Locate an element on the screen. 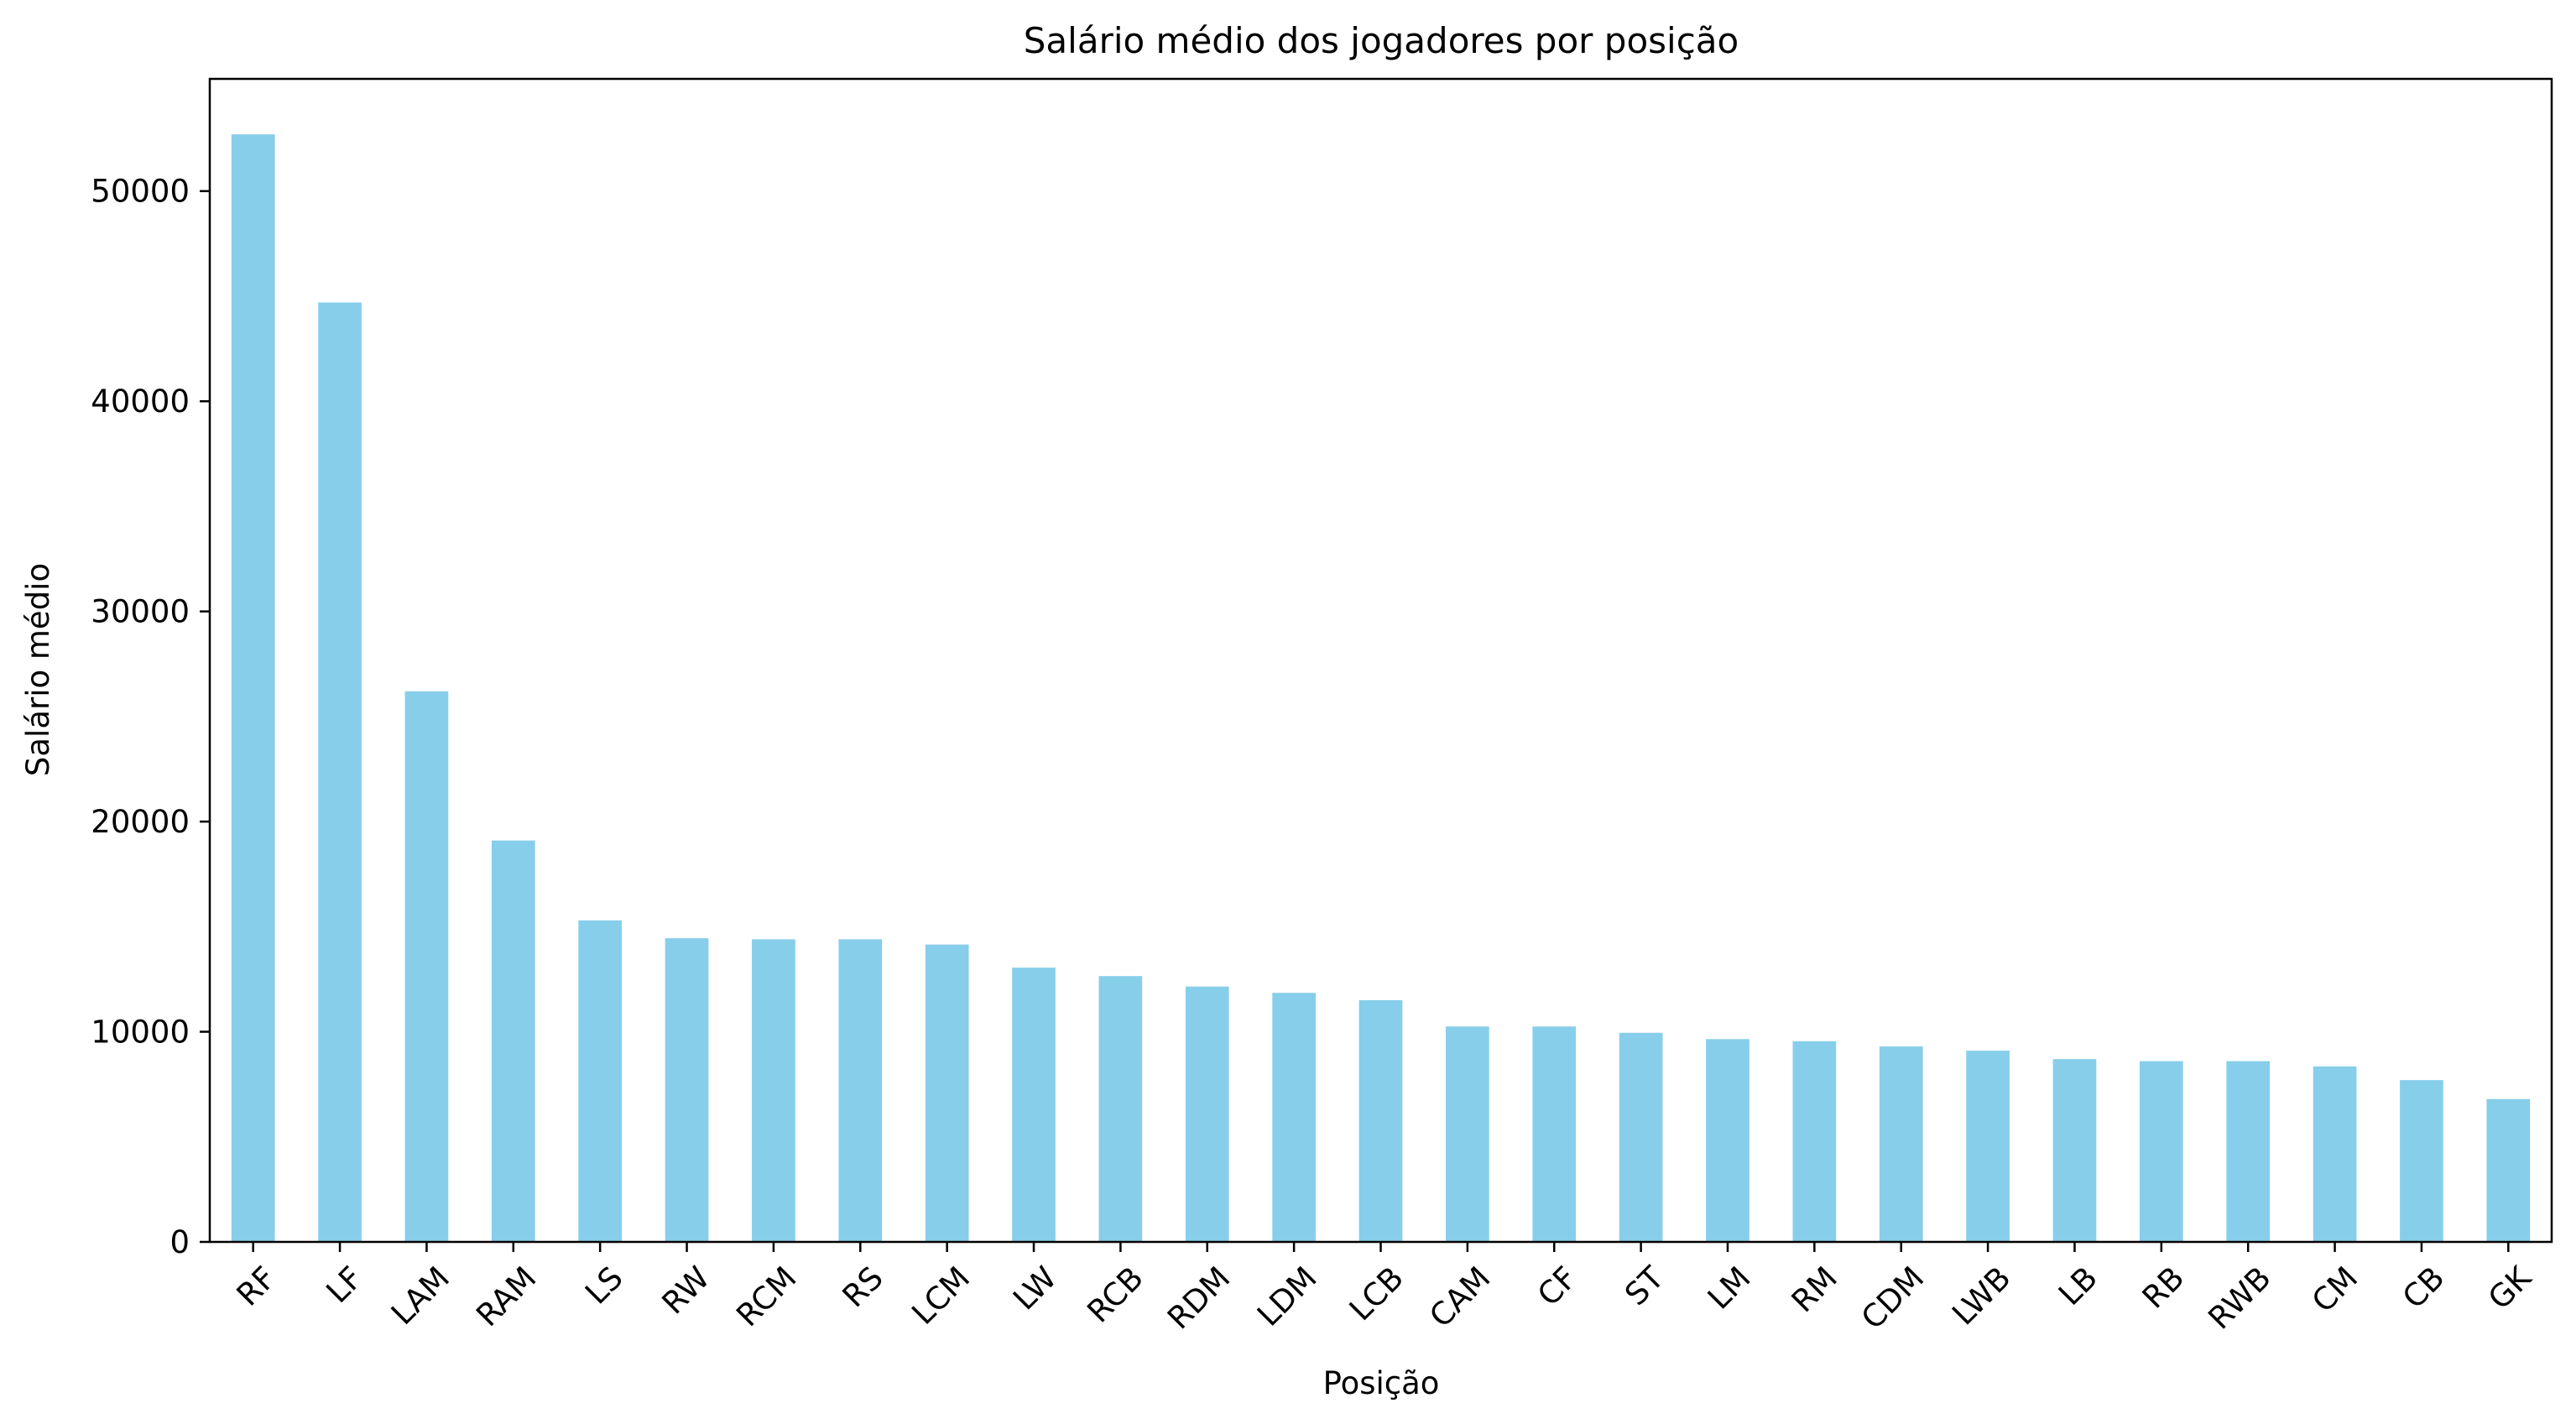 The height and width of the screenshot is (1424, 2576). bar-ls is located at coordinates (600, 1081).